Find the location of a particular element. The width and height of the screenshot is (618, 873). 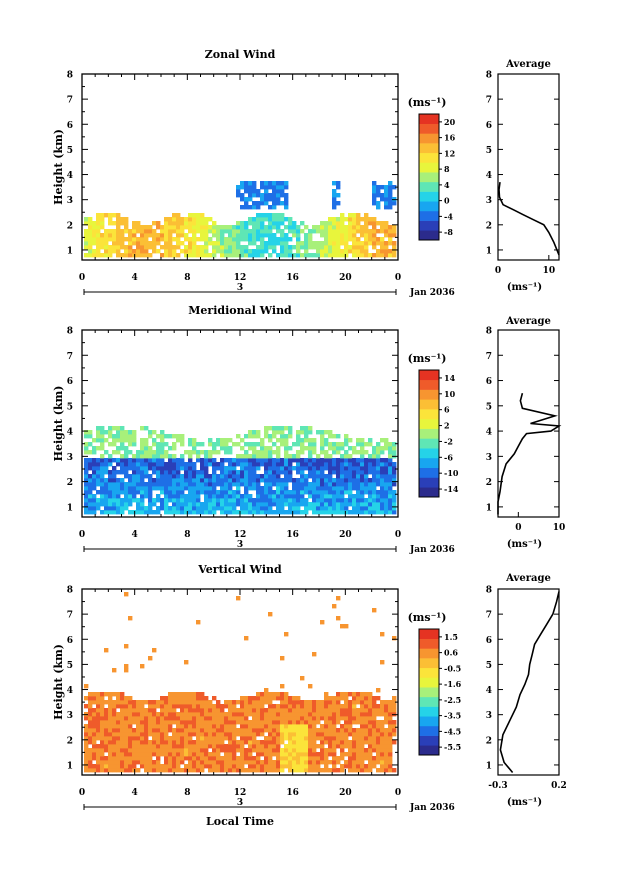

average-y-tick-label: 3 is located at coordinates (489, 716).